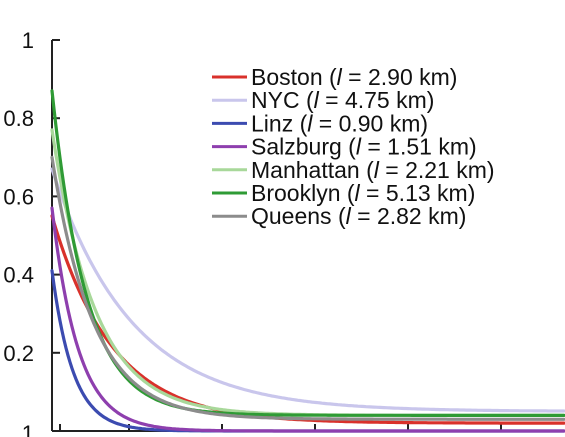  Describe the element at coordinates (28, 40) in the screenshot. I see `y-tick-label: 1` at that location.